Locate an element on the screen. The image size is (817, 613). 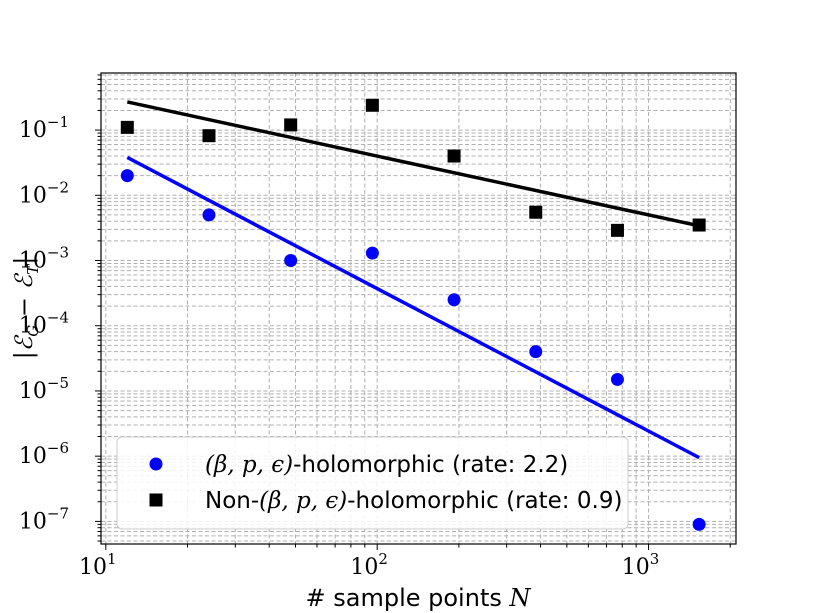
legend-marker-square is located at coordinates (156, 500).